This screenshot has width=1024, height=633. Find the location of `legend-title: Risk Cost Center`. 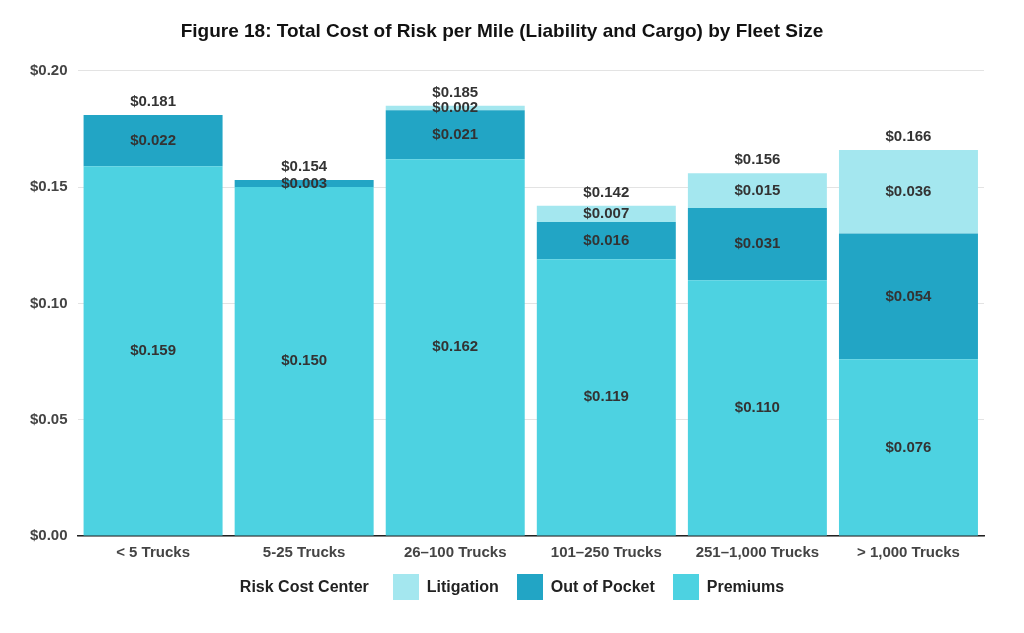

legend-title: Risk Cost Center is located at coordinates (304, 587).